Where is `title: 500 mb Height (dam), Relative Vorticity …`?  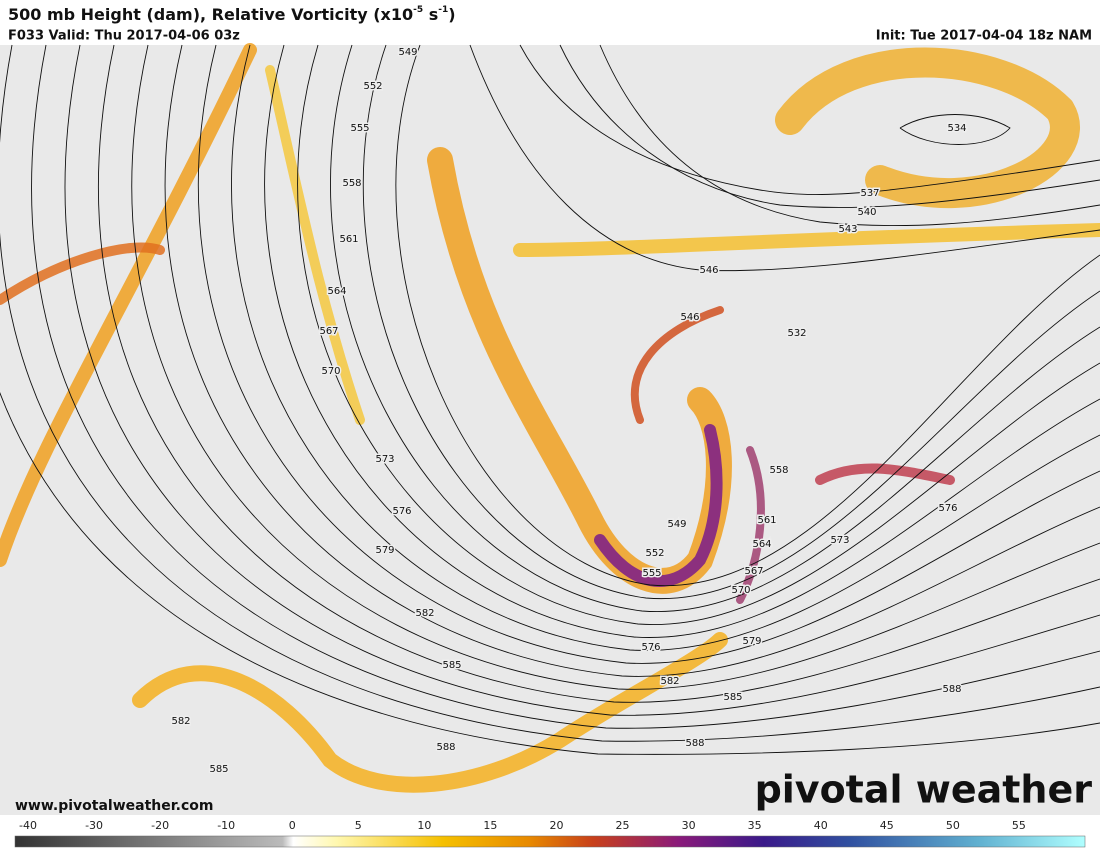 title: 500 mb Height (dam), Relative Vorticity … is located at coordinates (232, 14).